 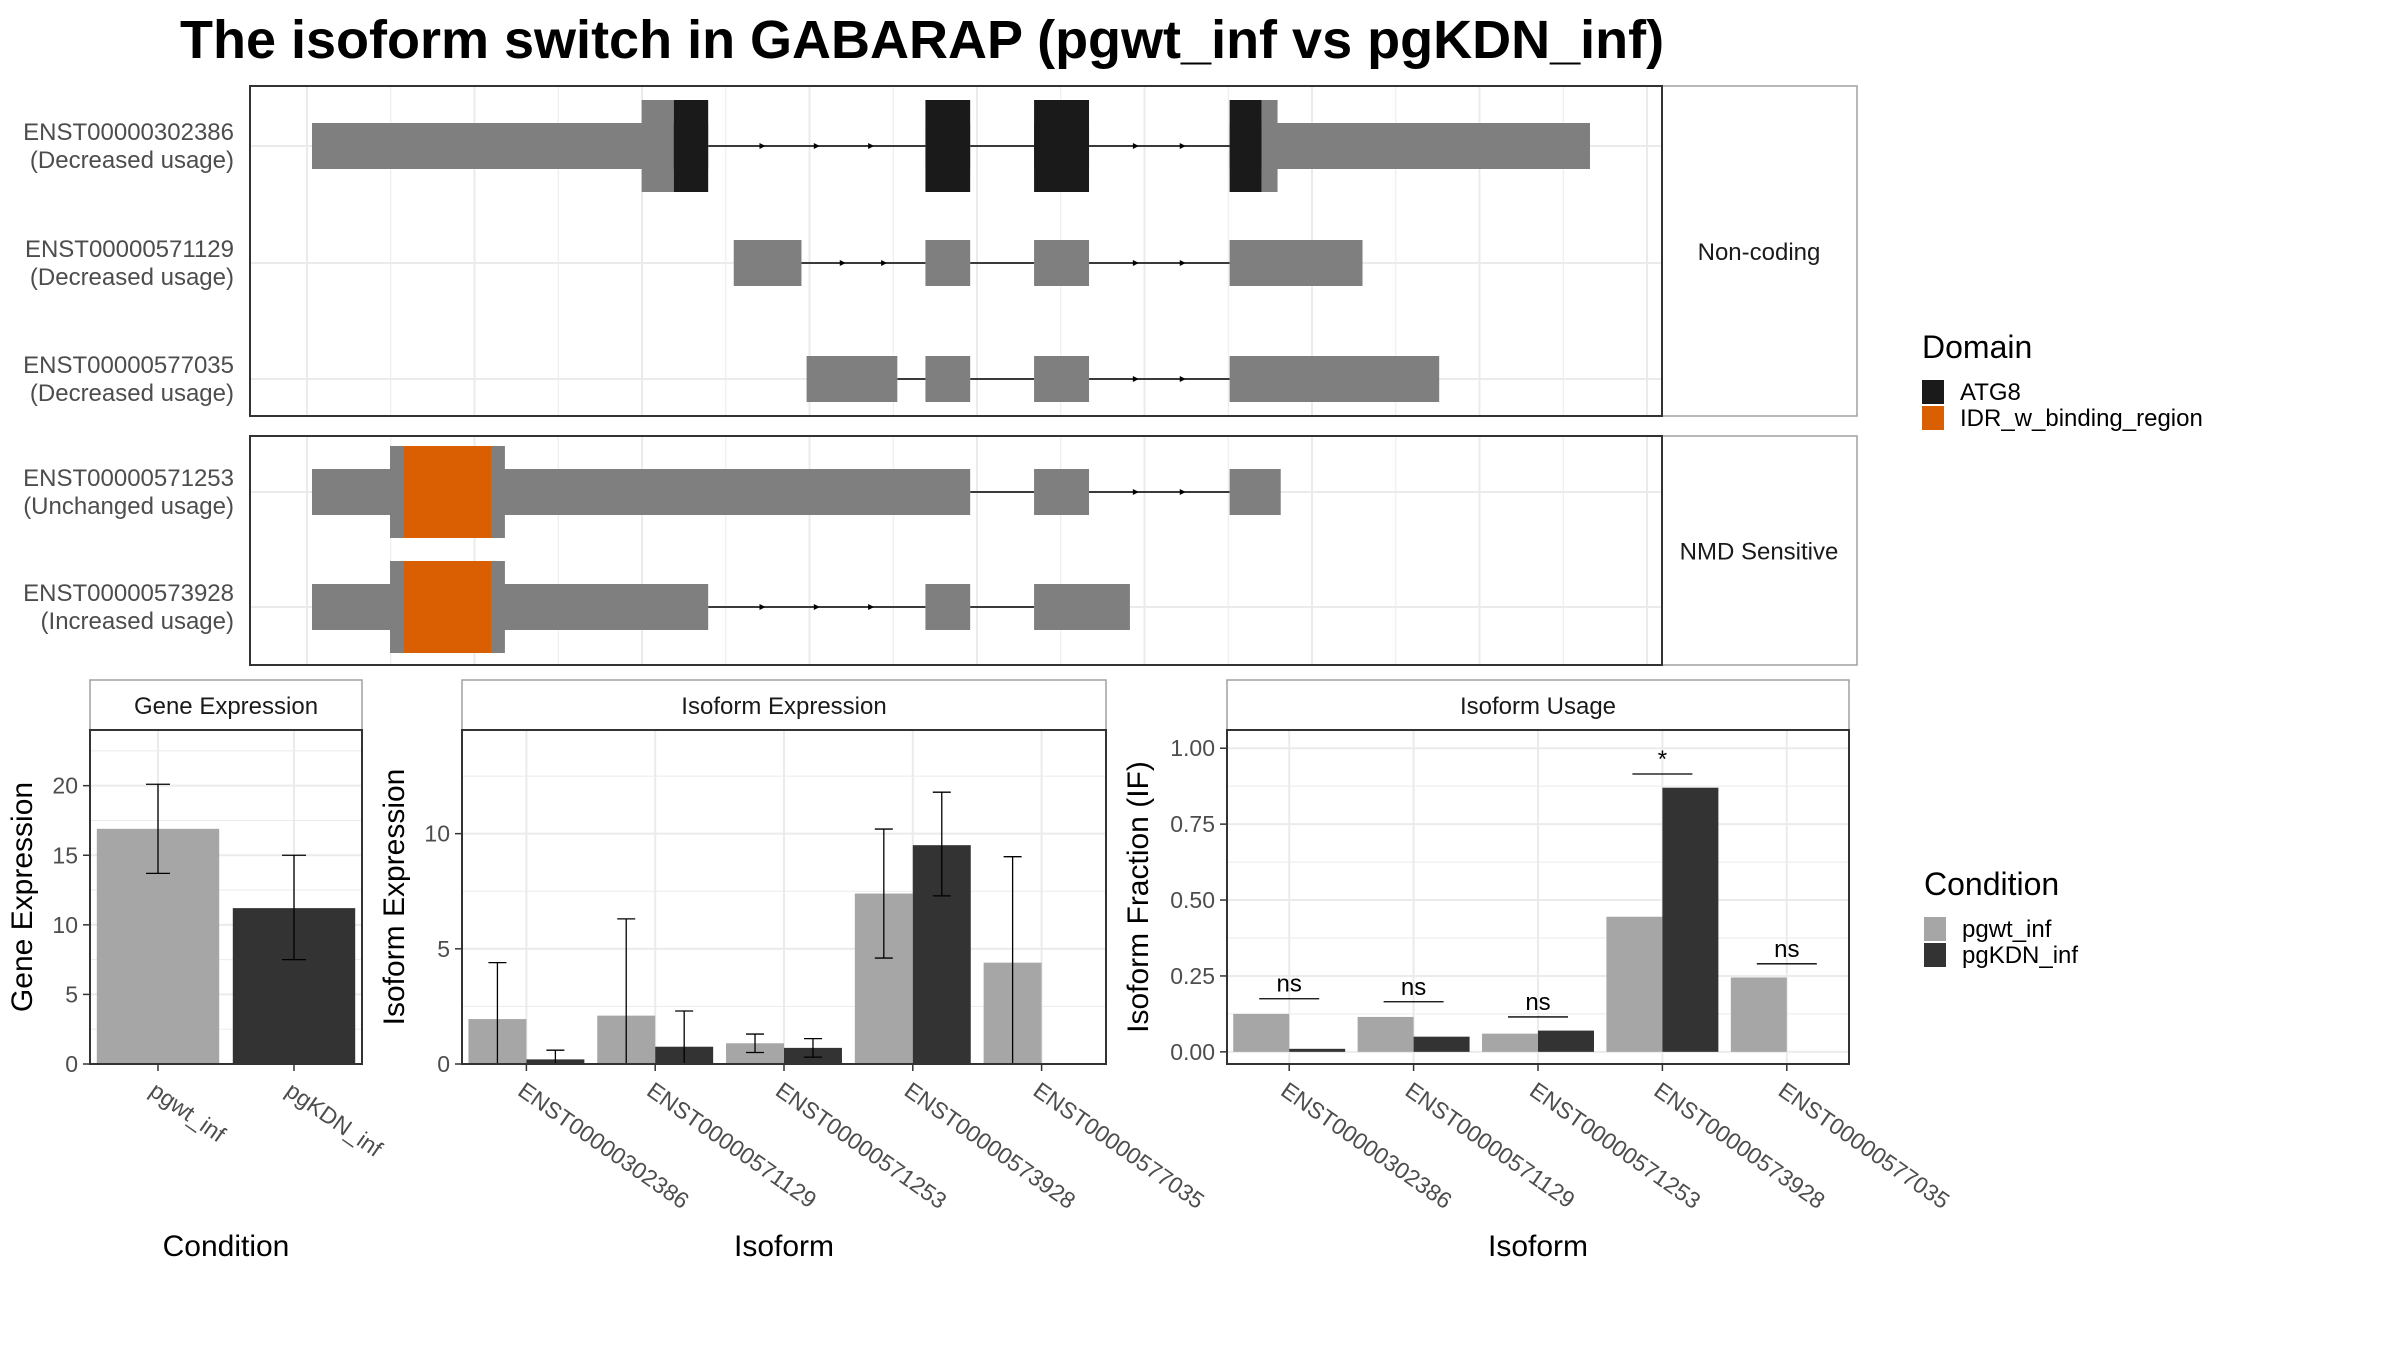 I want to click on y-tick-label: 0, so click(x=71, y=1064).